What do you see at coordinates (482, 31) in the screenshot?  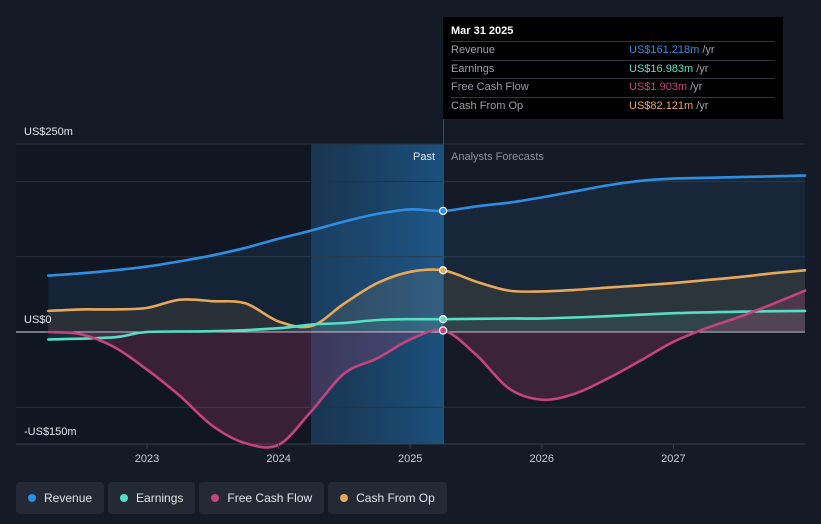 I see `tooltip-date: Mar 31 2025` at bounding box center [482, 31].